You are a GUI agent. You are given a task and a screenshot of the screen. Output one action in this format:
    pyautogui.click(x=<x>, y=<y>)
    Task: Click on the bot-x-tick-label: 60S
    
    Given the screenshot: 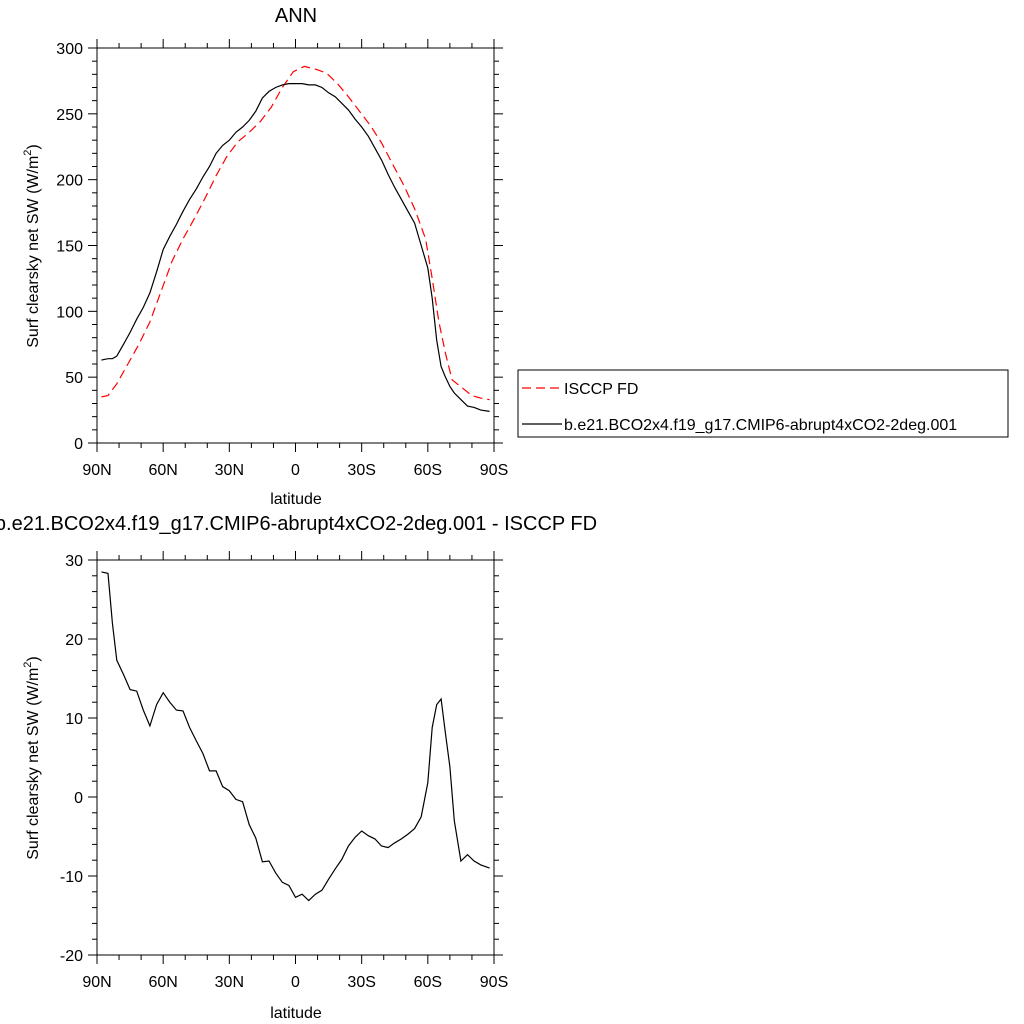 What is the action you would take?
    pyautogui.click(x=428, y=982)
    